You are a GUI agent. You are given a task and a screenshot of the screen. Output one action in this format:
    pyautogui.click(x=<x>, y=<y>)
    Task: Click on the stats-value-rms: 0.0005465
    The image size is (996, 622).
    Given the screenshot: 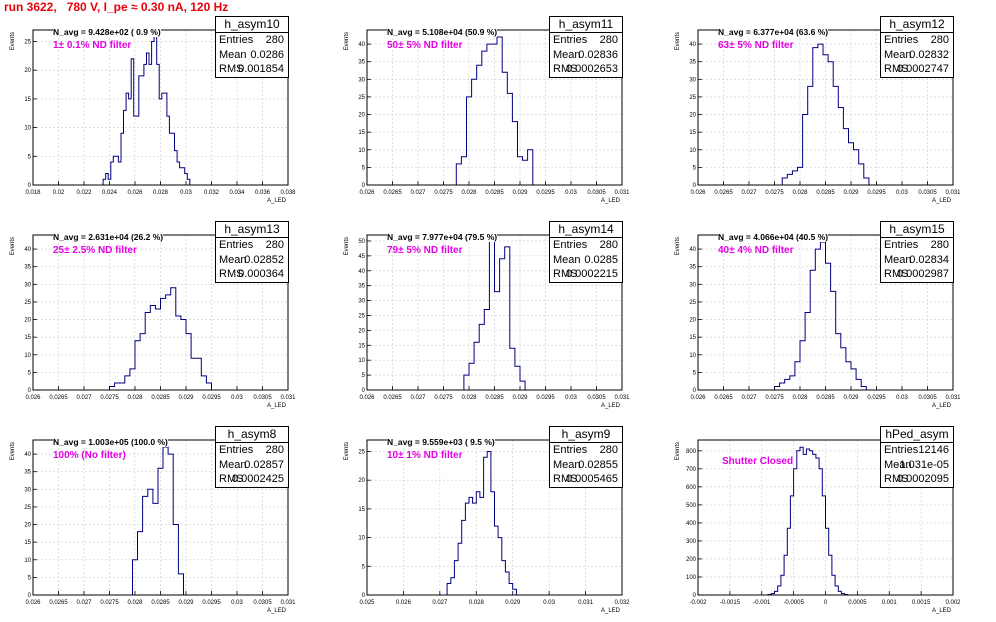 What is the action you would take?
    pyautogui.click(x=592, y=479)
    